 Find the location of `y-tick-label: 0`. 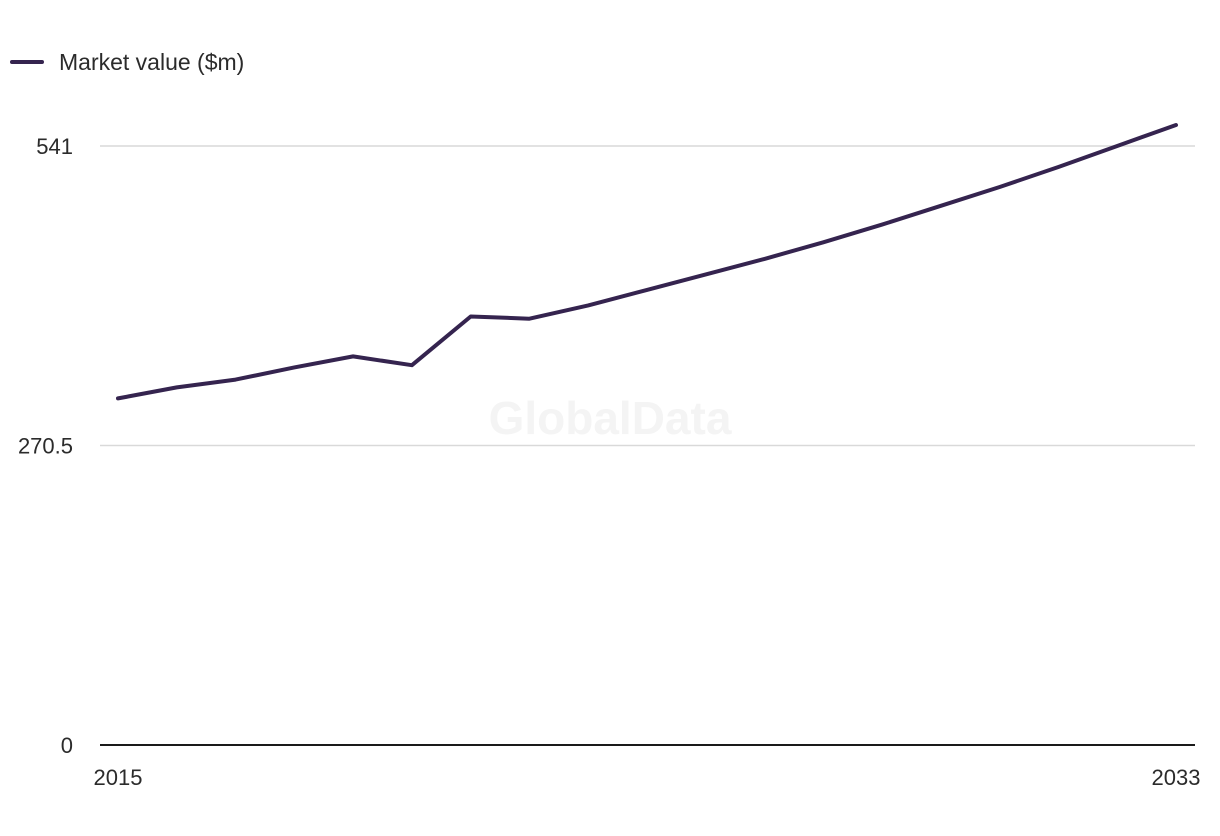

y-tick-label: 0 is located at coordinates (67, 745).